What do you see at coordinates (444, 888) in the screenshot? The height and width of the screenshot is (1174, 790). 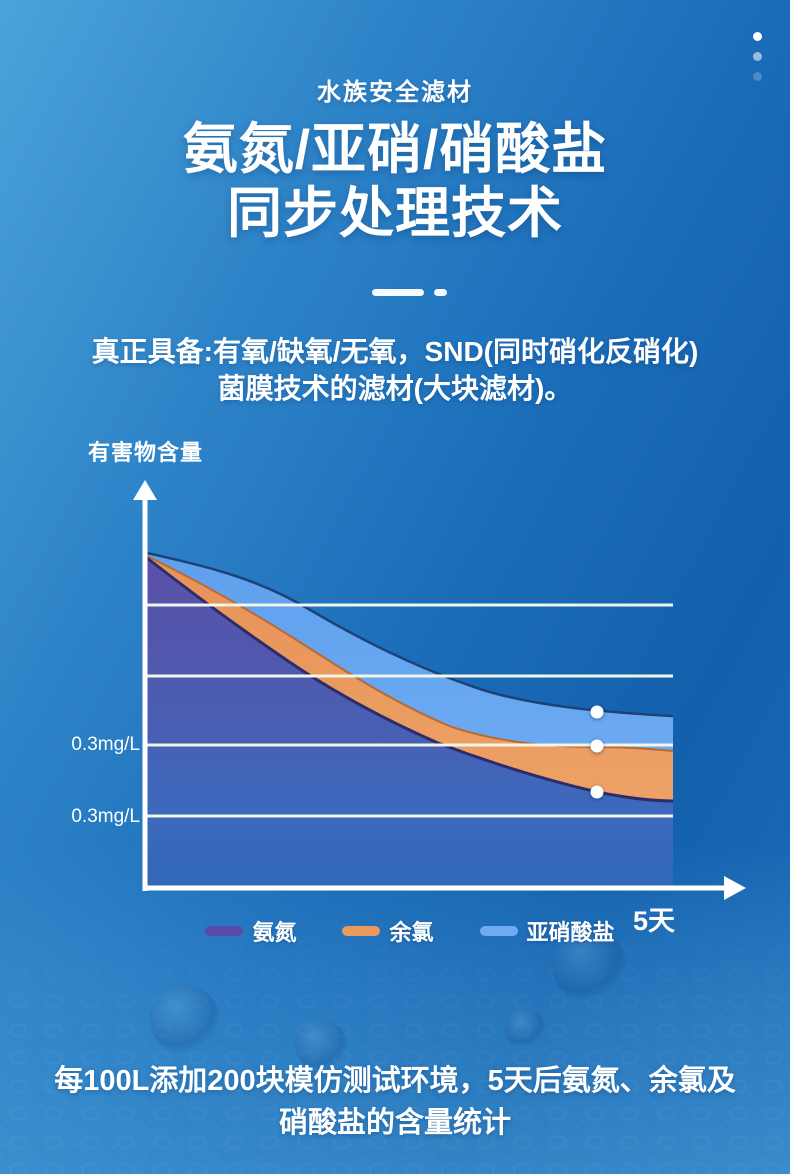 I see `x-axis` at bounding box center [444, 888].